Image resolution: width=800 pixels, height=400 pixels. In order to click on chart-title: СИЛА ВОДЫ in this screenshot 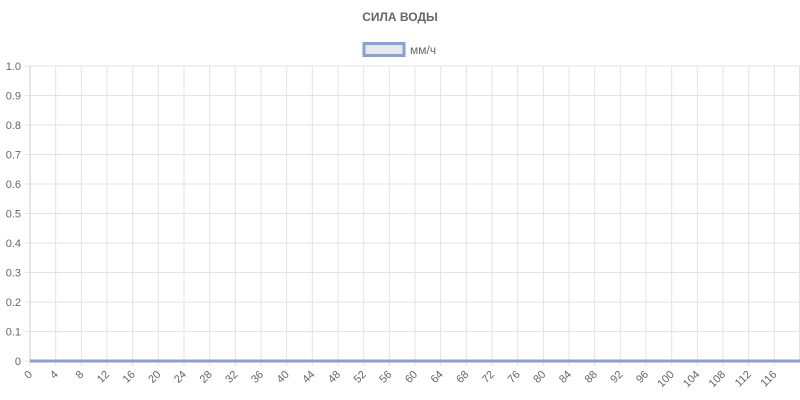, I will do `click(400, 17)`.